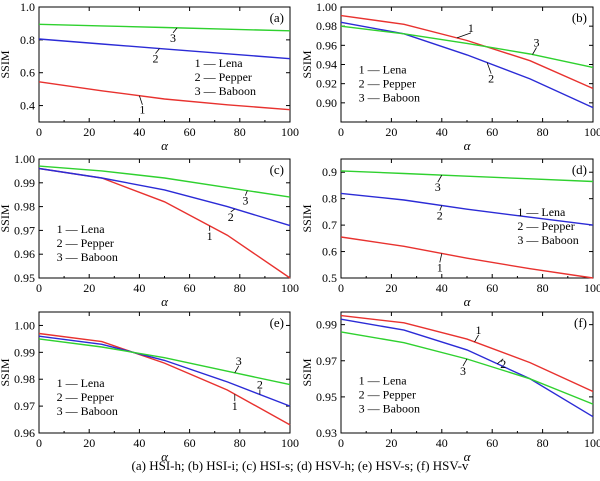  What do you see at coordinates (329, 252) in the screenshot?
I see `y-tick-label: 0.6` at bounding box center [329, 252].